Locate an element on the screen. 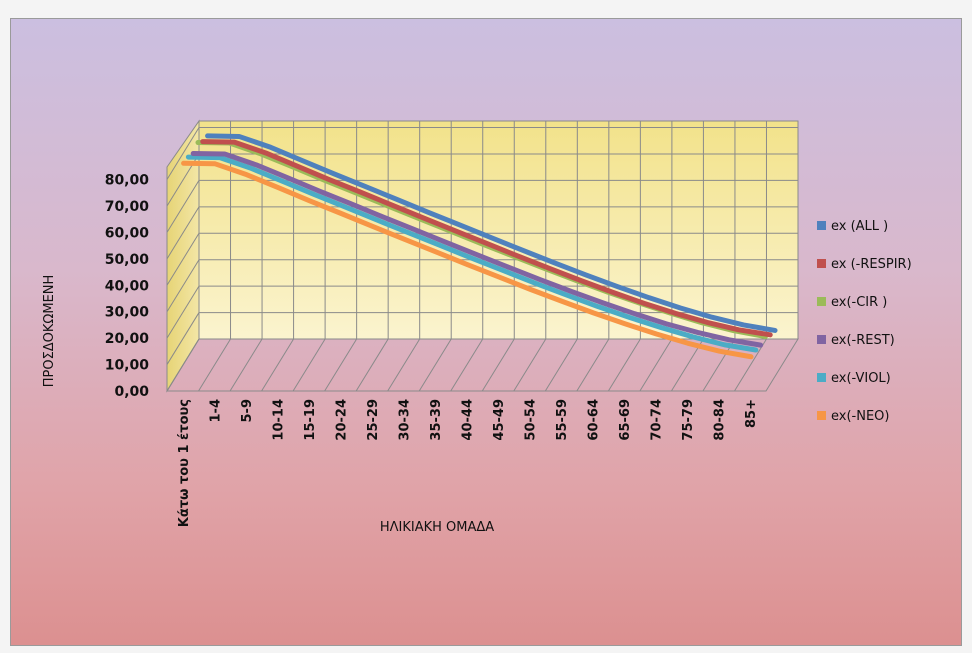 Image resolution: width=972 pixels, height=653 pixels. legend-label: ex(-NEO) is located at coordinates (860, 416).